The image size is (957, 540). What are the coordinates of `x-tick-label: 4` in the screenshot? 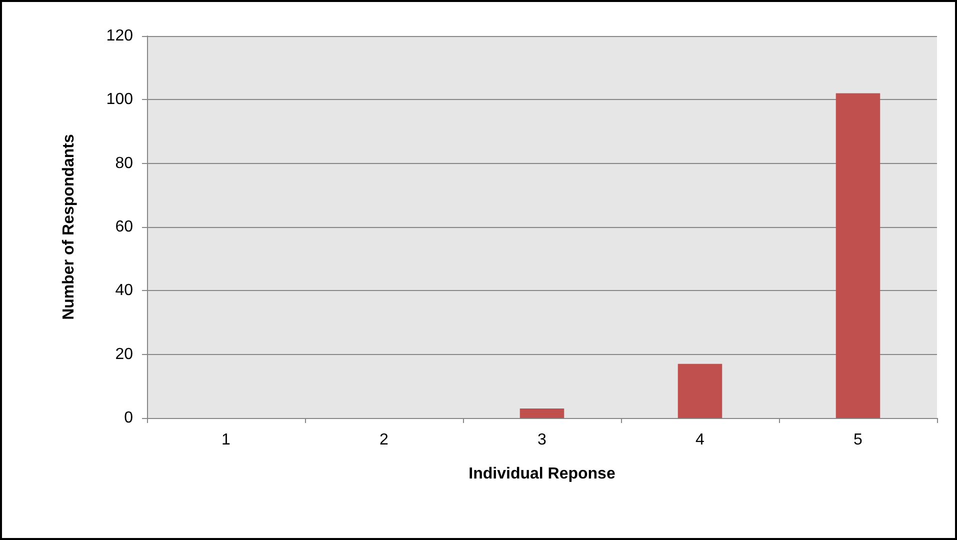 It's located at (700, 440).